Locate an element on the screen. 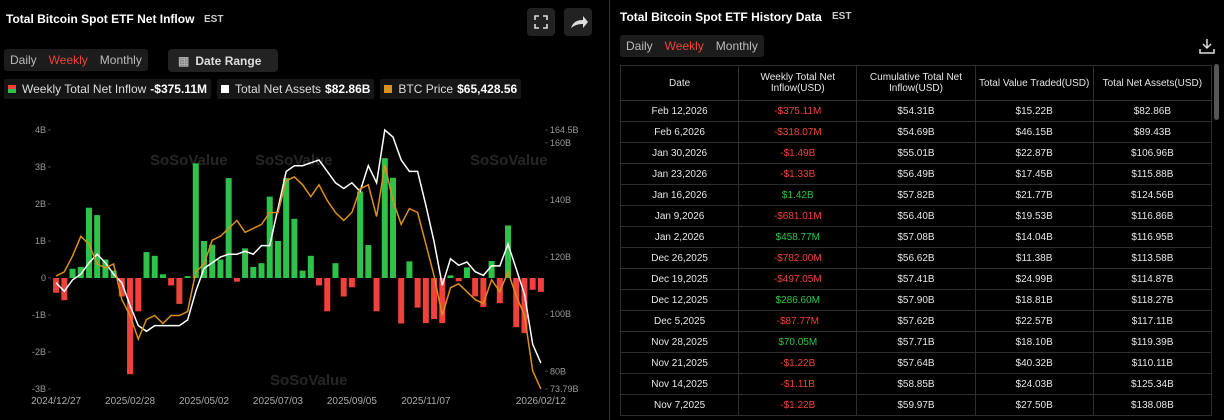 This screenshot has height=420, width=1224. legend-value: $82.86B is located at coordinates (348, 89).